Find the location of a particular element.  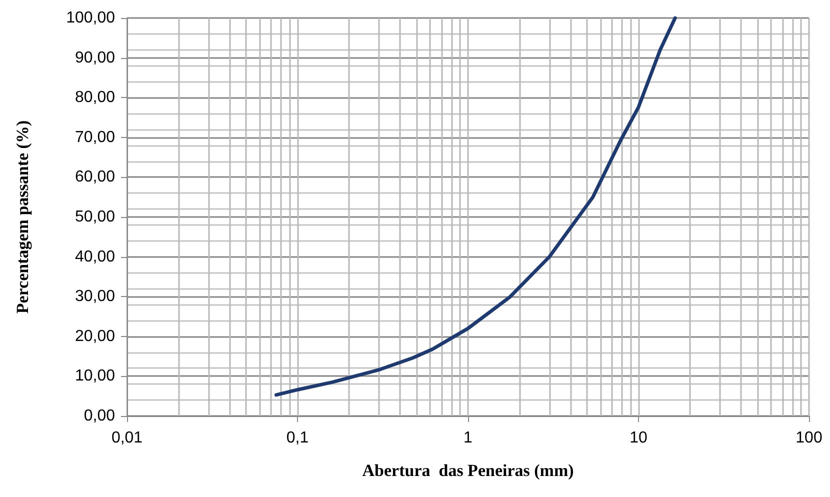

y-tick-label: 30,00 is located at coordinates (95, 297).